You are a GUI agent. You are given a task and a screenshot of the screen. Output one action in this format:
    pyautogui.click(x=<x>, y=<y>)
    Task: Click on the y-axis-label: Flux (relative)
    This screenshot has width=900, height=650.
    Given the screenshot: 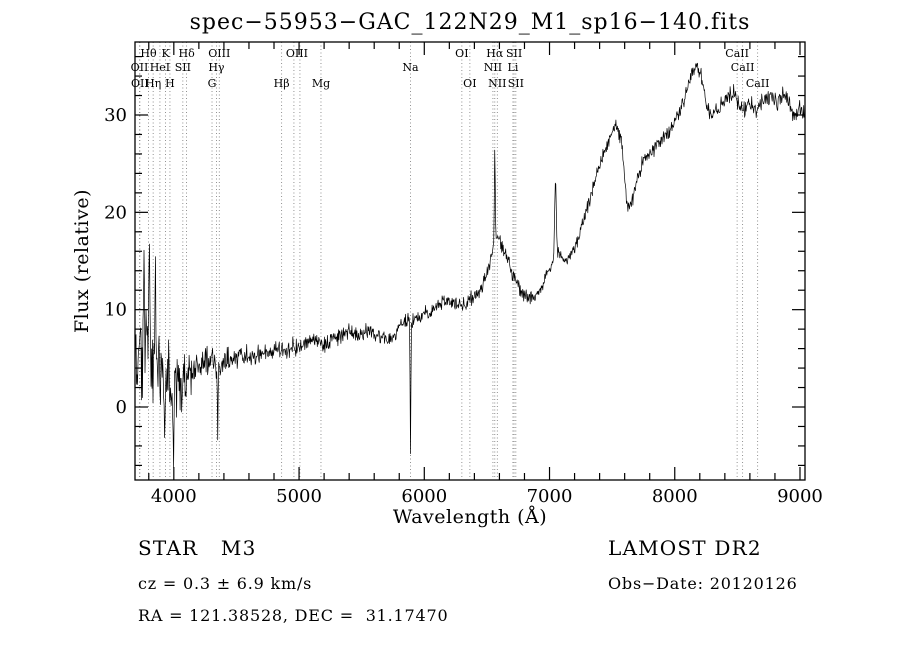 What is the action you would take?
    pyautogui.click(x=82, y=261)
    